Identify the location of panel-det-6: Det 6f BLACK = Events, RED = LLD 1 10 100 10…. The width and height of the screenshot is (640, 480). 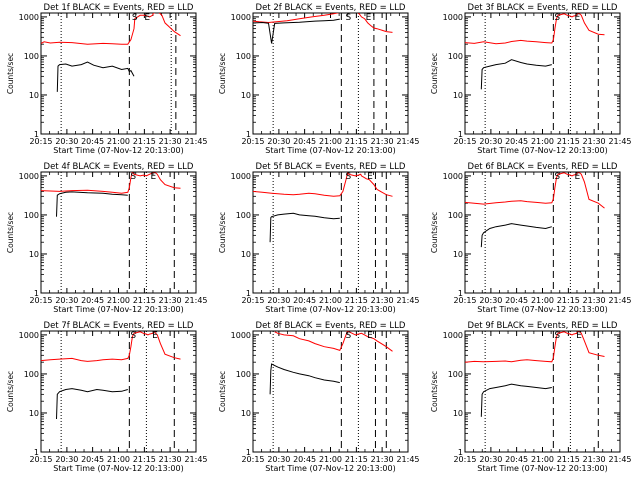
(531, 238).